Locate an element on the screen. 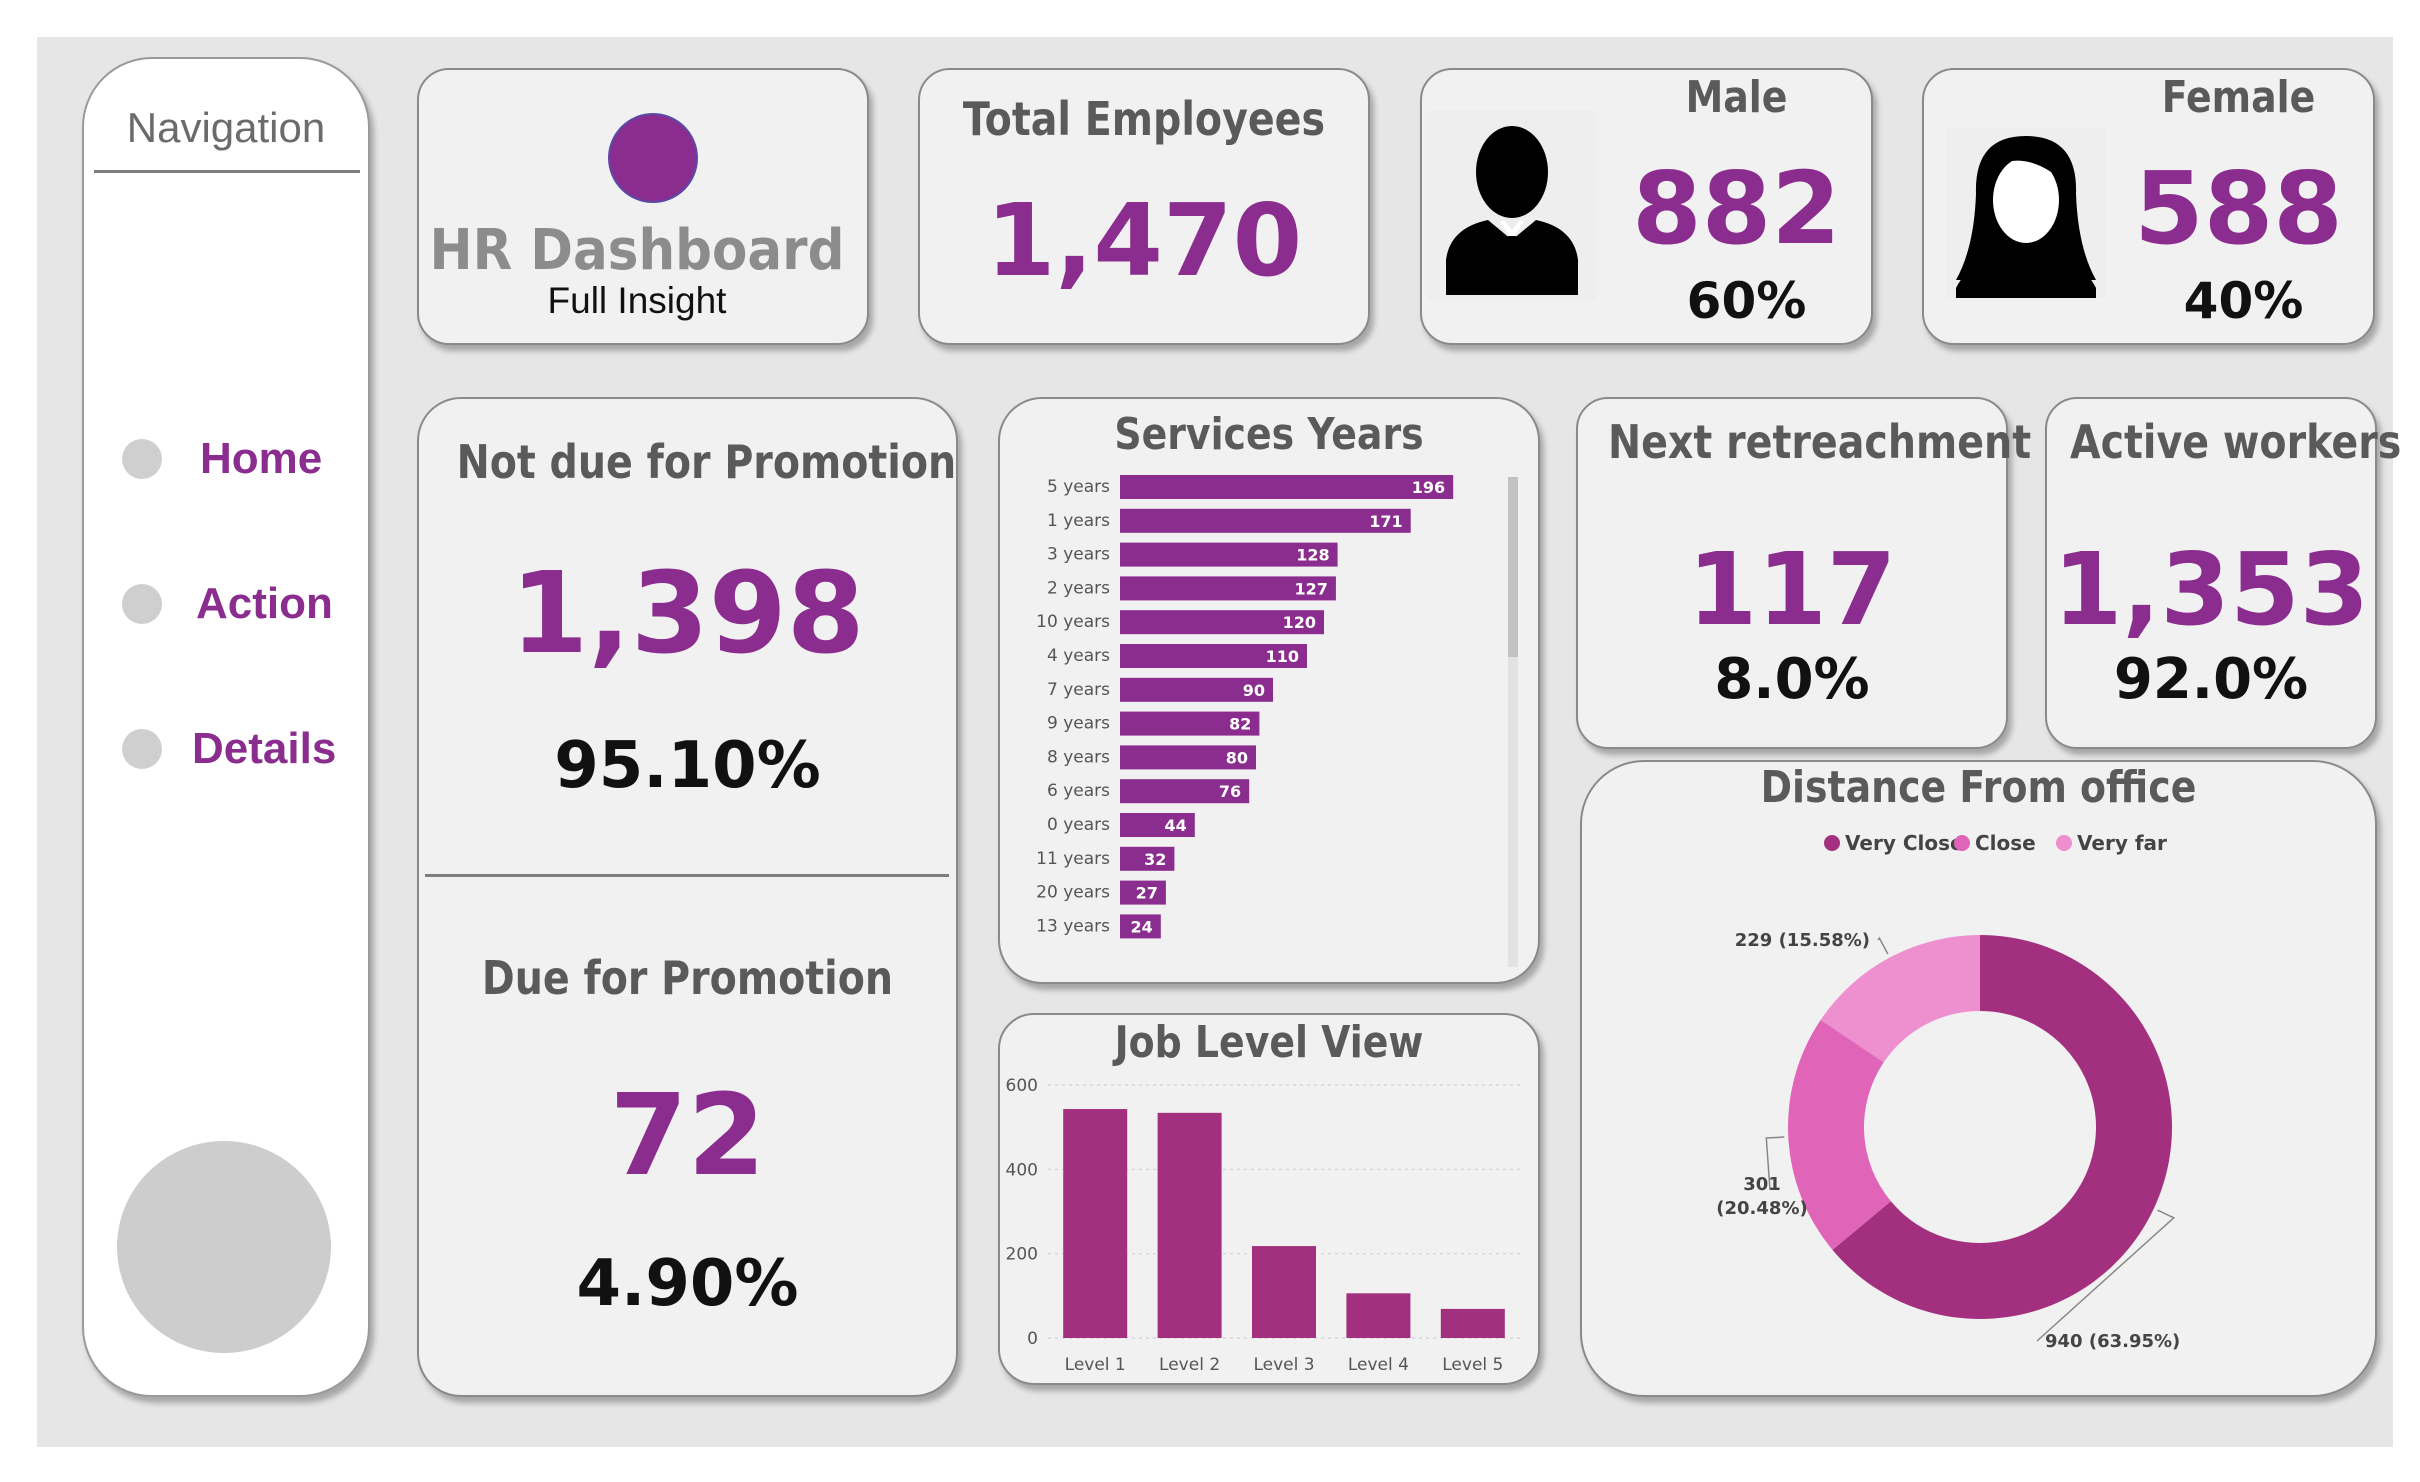  navigation-divider is located at coordinates (227, 171).